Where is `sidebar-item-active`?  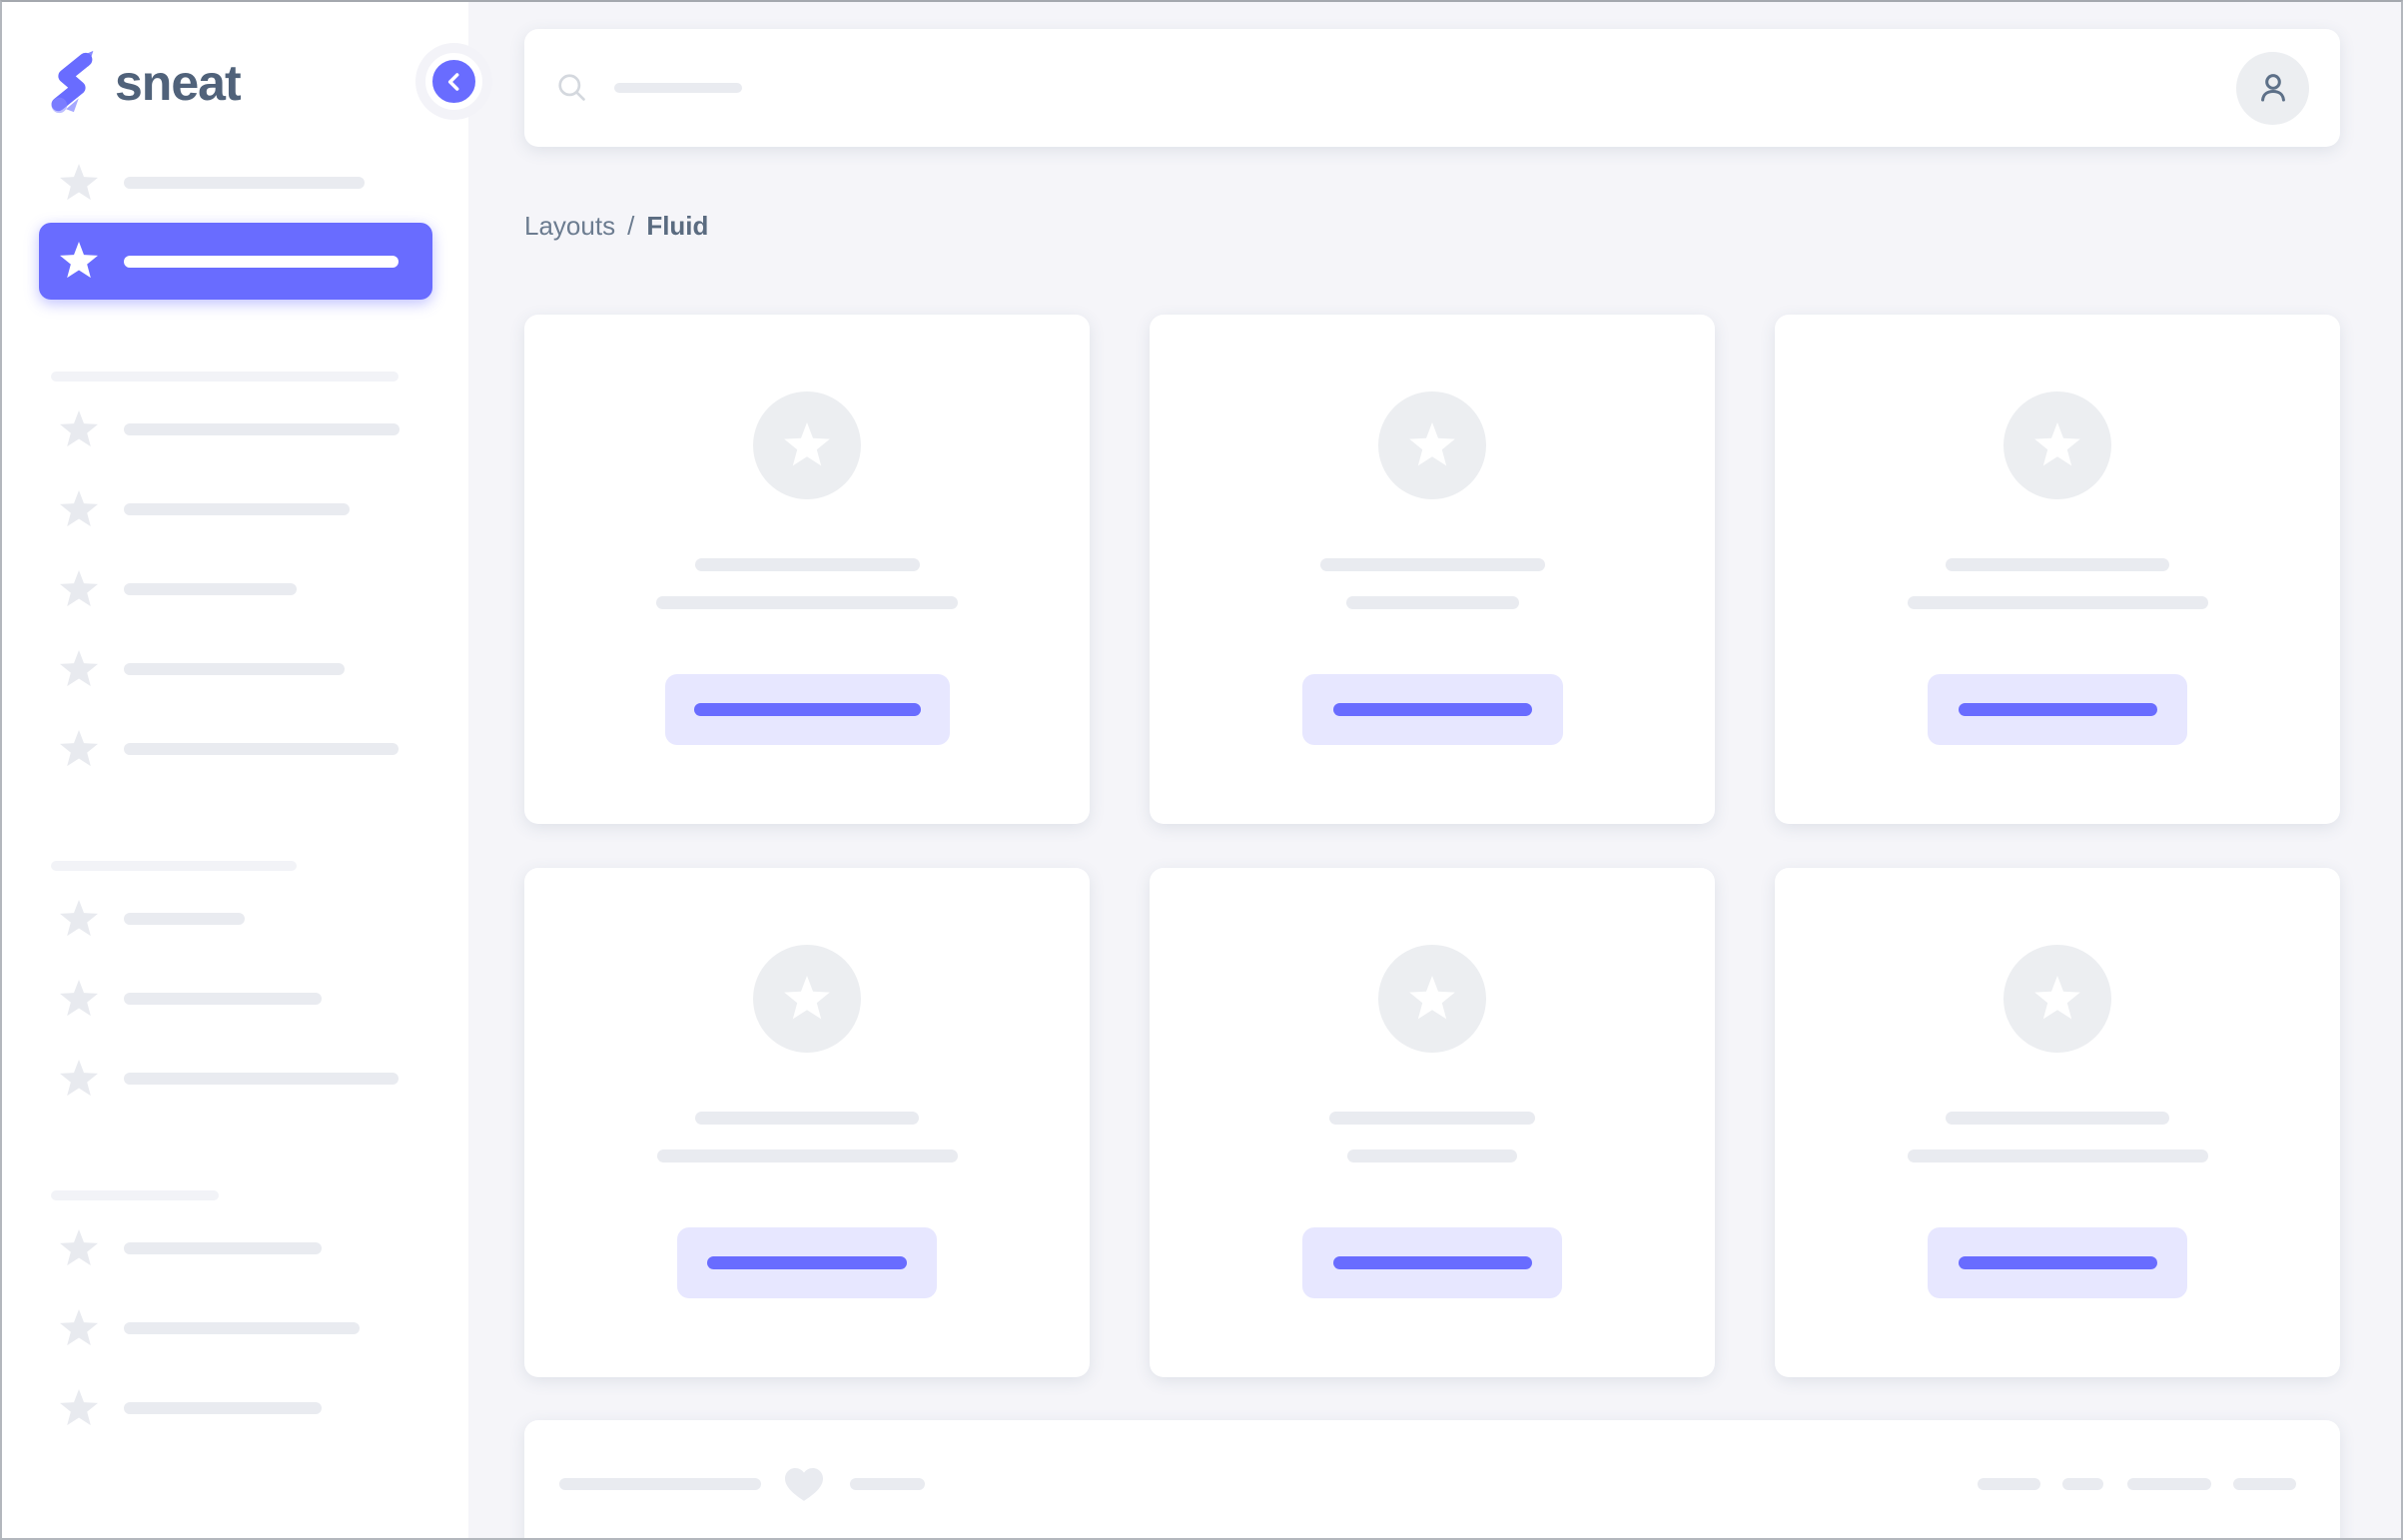
sidebar-item-active is located at coordinates (236, 261).